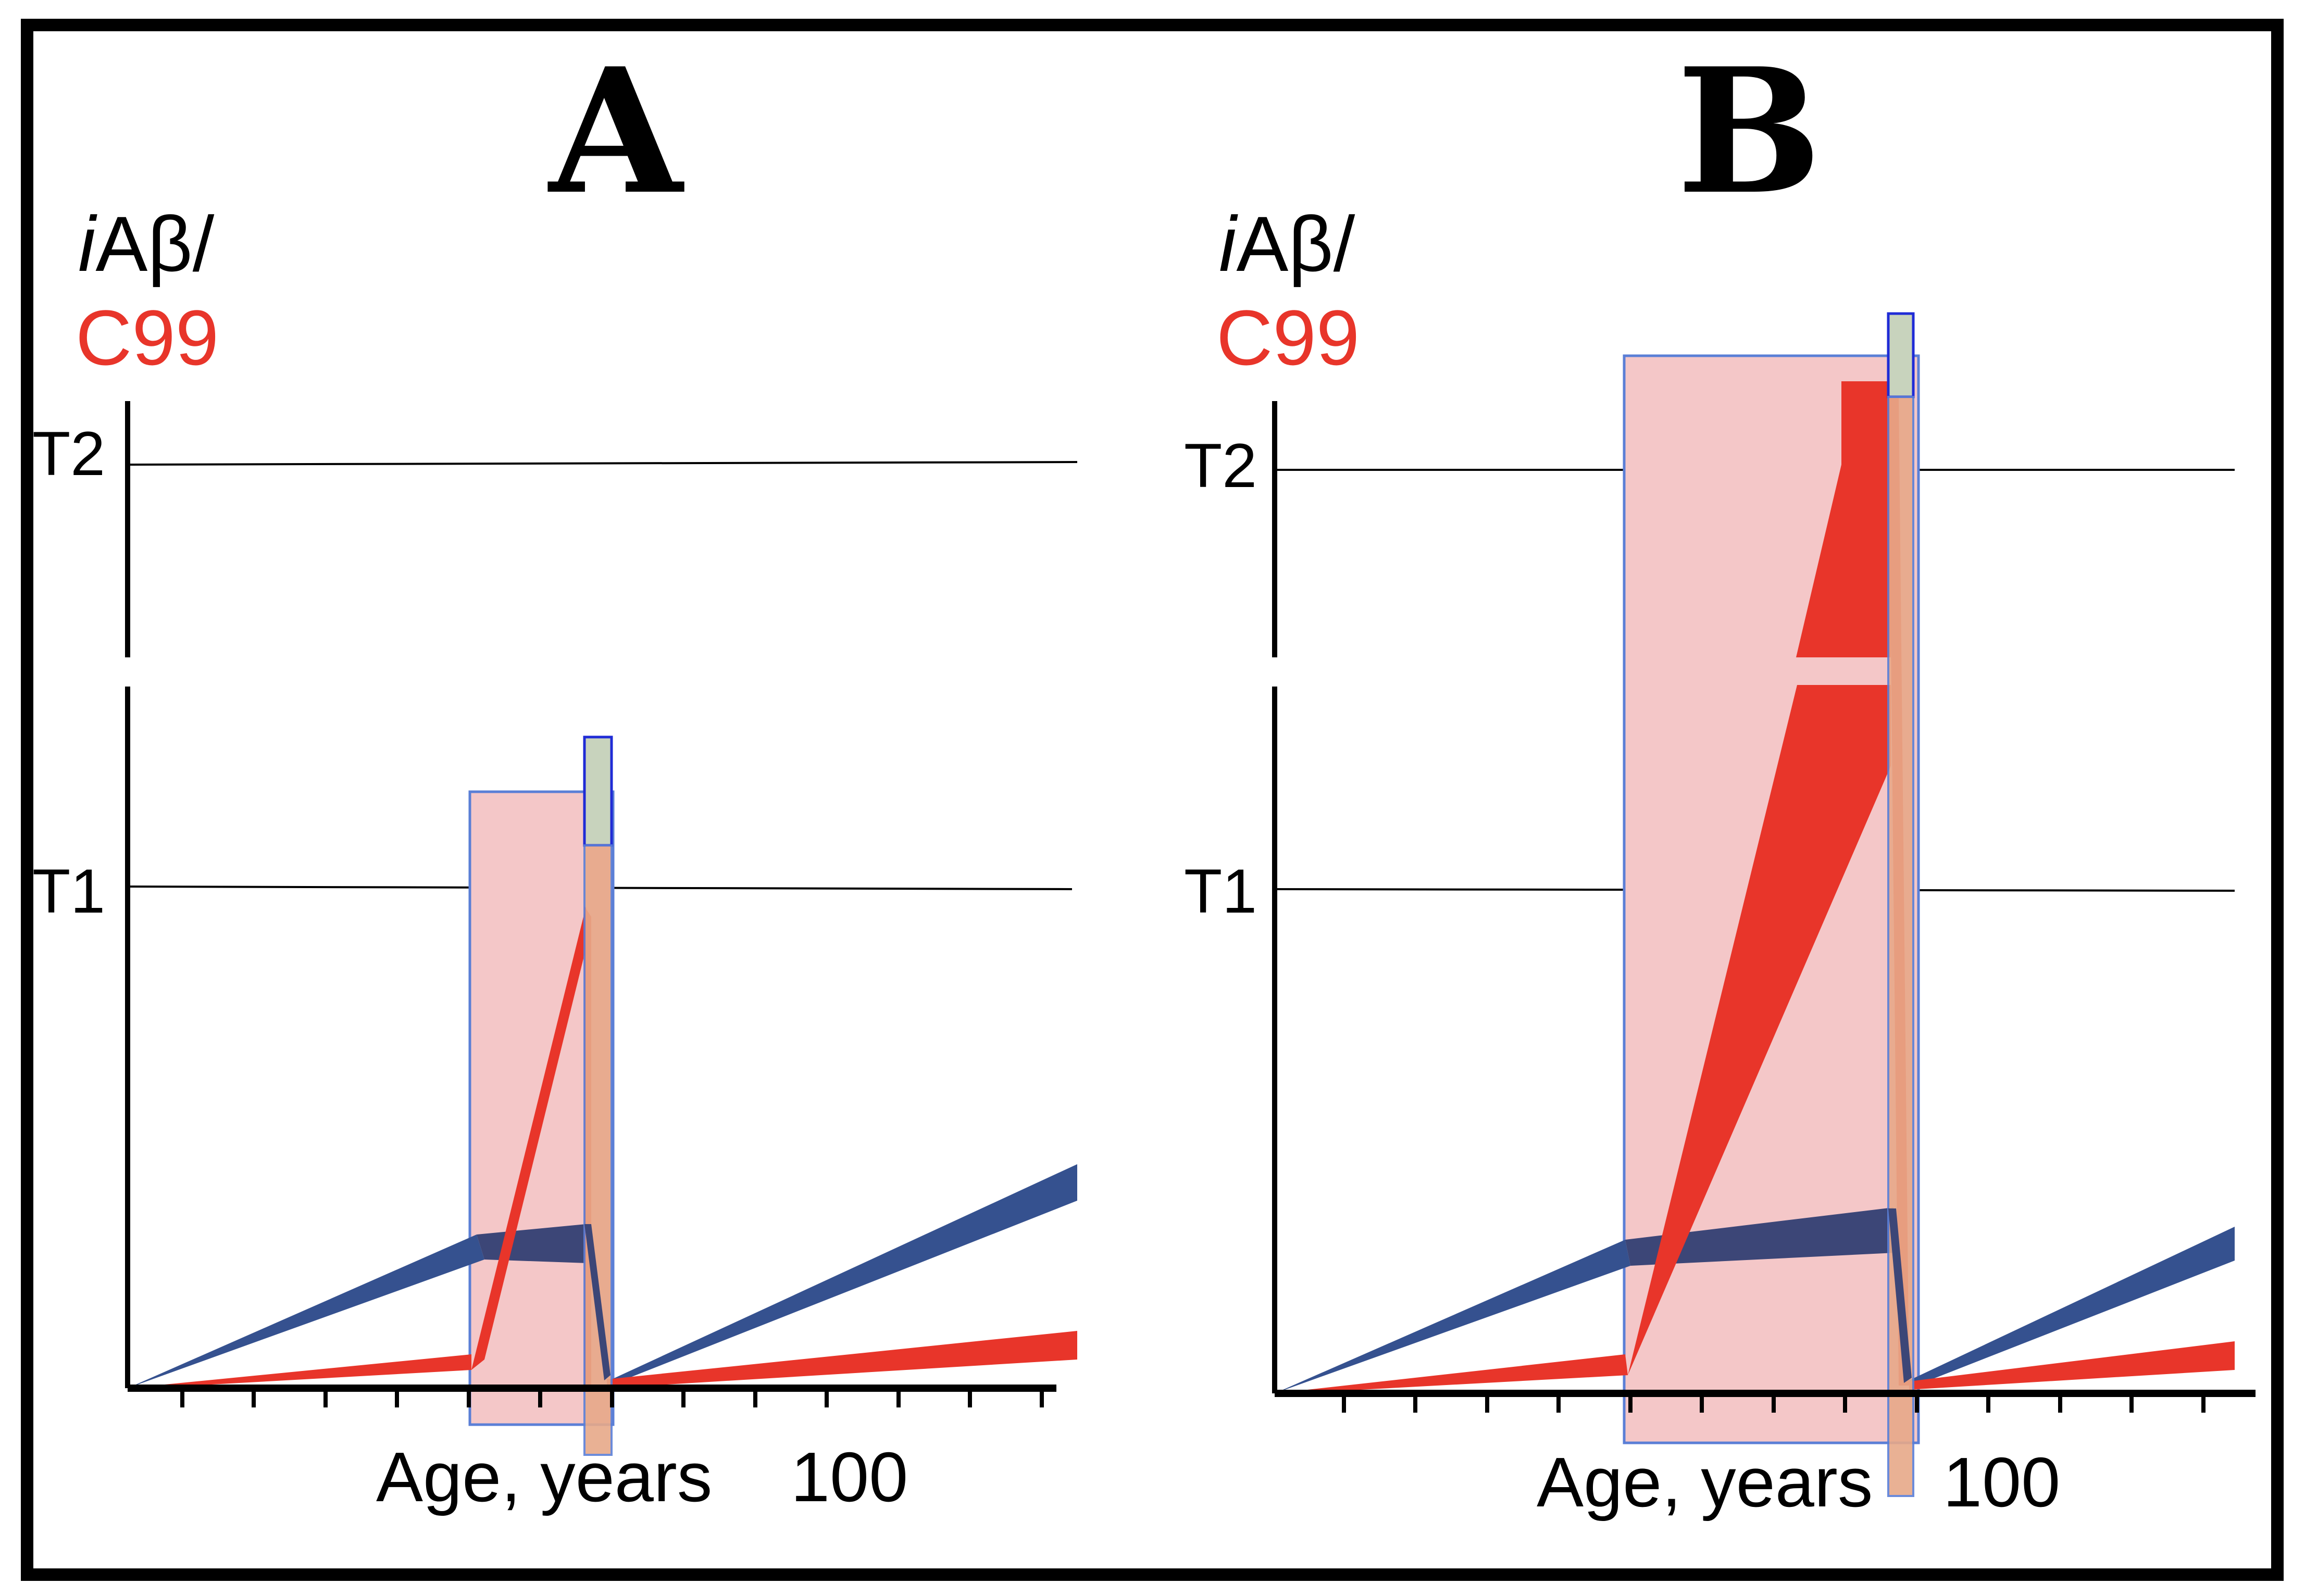 The height and width of the screenshot is (1596, 2305). What do you see at coordinates (602, 463) in the screenshot?
I see `panel-a-t2-line` at bounding box center [602, 463].